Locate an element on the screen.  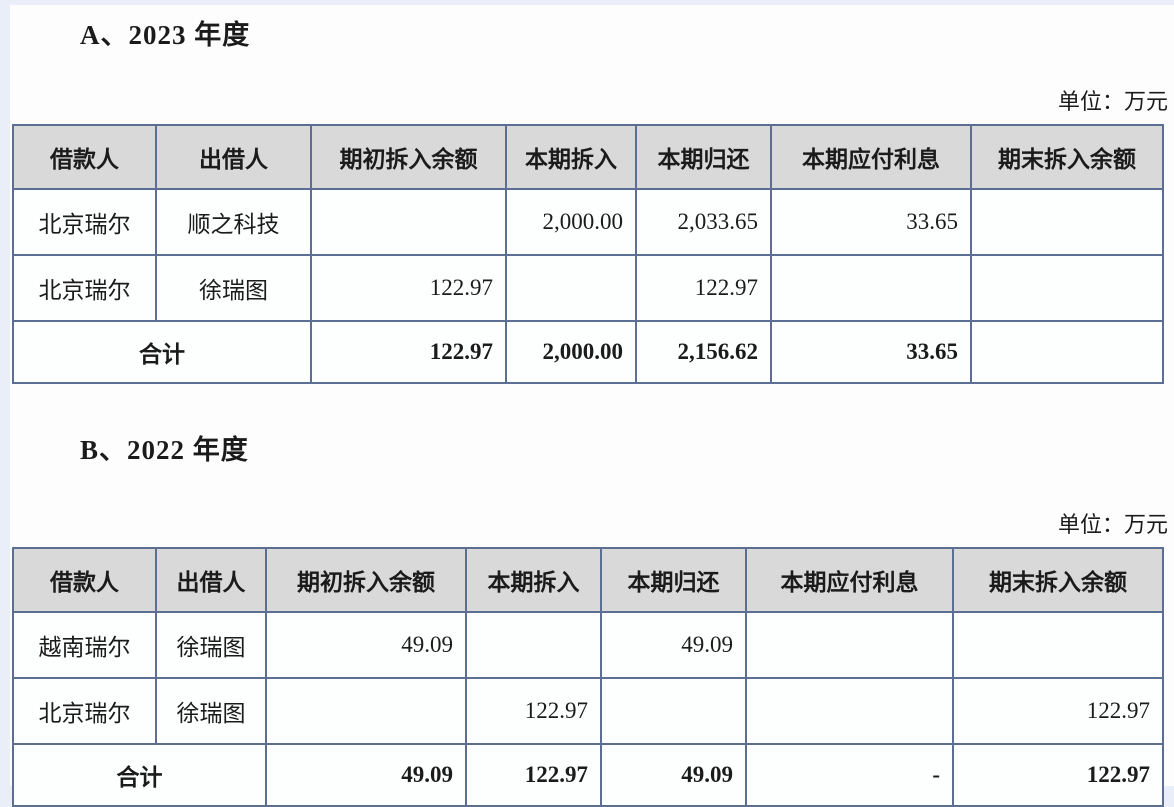
unit-label-a: 单位：万元 is located at coordinates (1112, 101).